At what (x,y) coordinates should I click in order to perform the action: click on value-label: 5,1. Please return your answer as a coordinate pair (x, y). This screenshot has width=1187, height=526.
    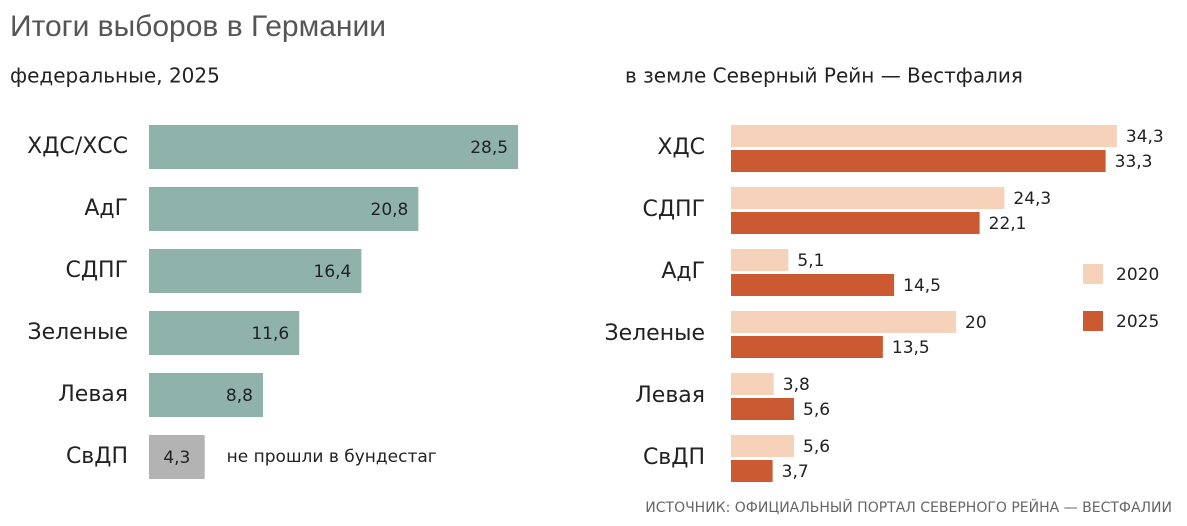
    Looking at the image, I should click on (810, 261).